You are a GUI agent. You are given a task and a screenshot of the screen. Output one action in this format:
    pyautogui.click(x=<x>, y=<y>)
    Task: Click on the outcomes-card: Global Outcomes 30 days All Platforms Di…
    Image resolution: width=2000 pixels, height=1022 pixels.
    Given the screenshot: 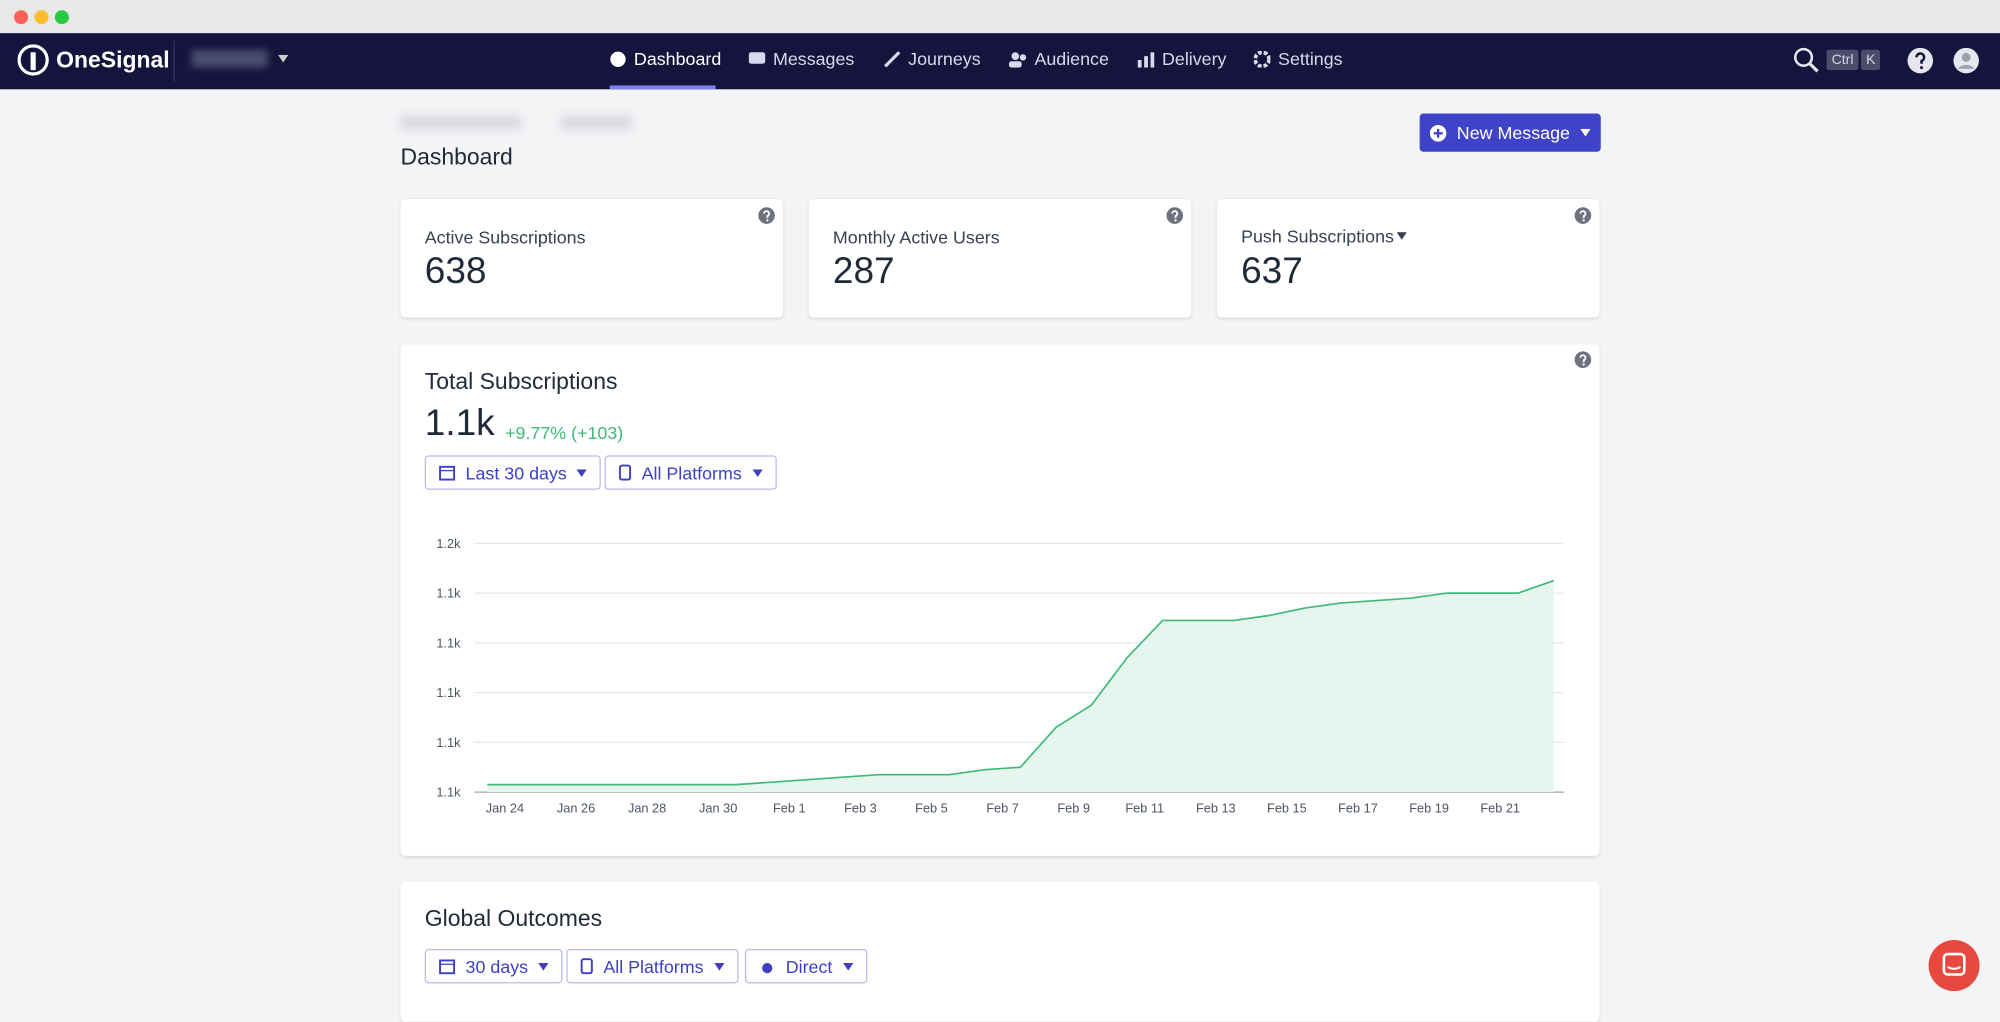 What is the action you would take?
    pyautogui.click(x=1000, y=951)
    